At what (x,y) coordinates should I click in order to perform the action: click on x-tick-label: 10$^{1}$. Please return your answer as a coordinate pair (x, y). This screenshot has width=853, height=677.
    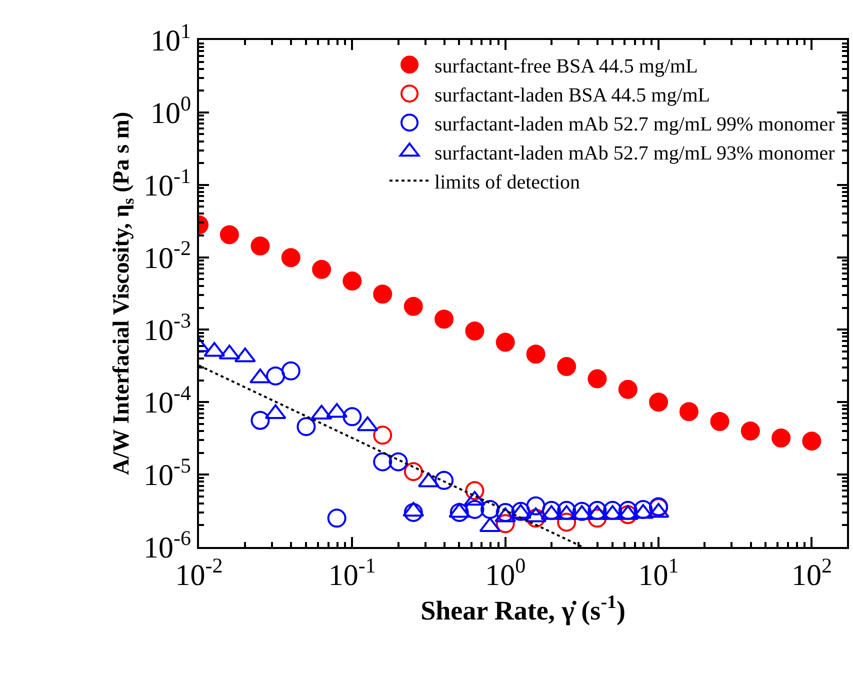
    Looking at the image, I should click on (658, 572).